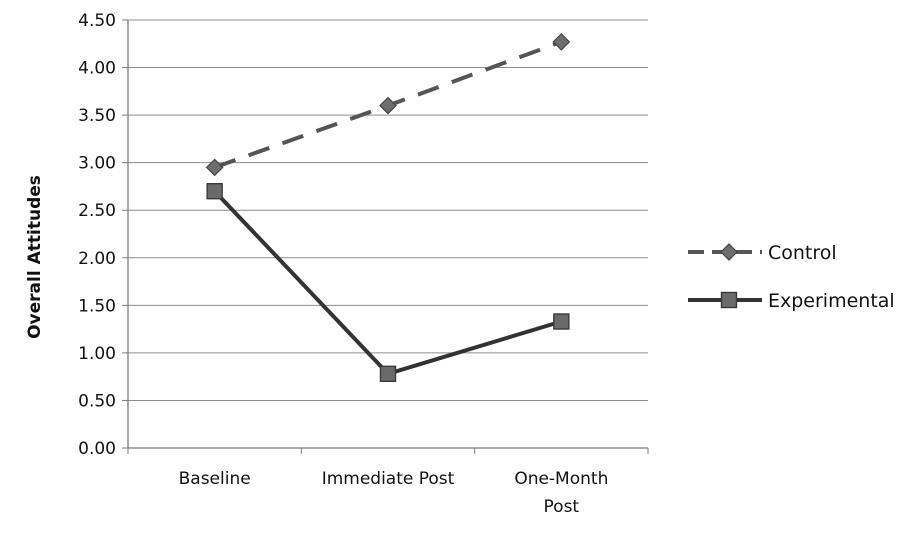  I want to click on y-tick-label: 1.00, so click(97, 354).